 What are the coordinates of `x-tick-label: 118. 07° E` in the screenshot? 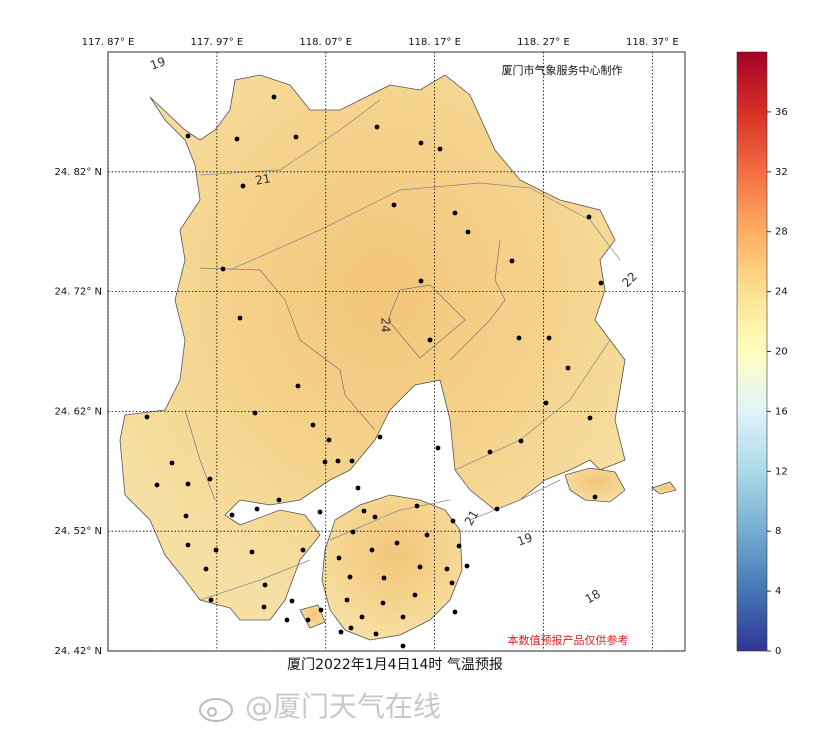 It's located at (325, 42).